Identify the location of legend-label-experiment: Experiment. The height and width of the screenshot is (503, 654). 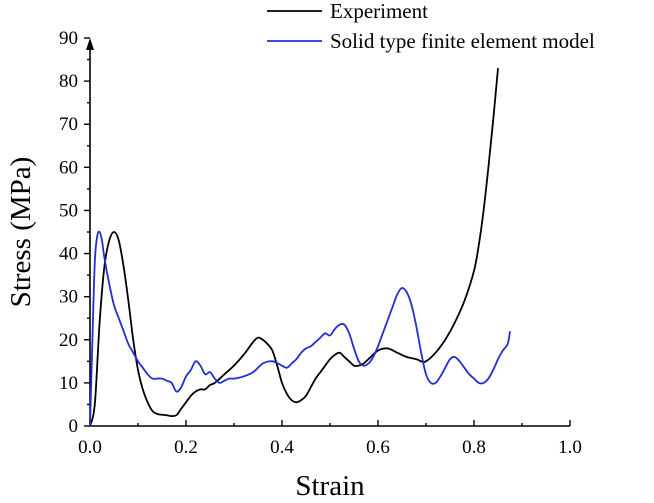
(379, 11).